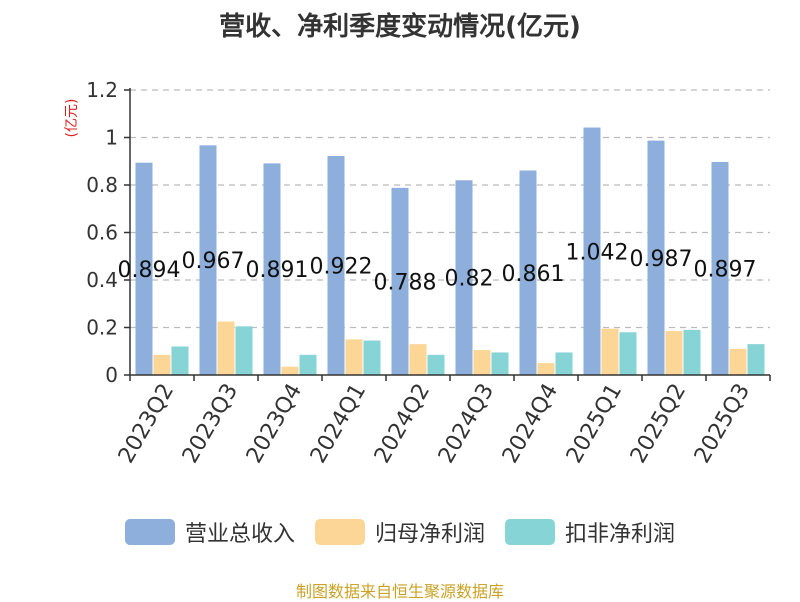  Describe the element at coordinates (405, 282) in the screenshot. I see `data-label: 0.788` at that location.